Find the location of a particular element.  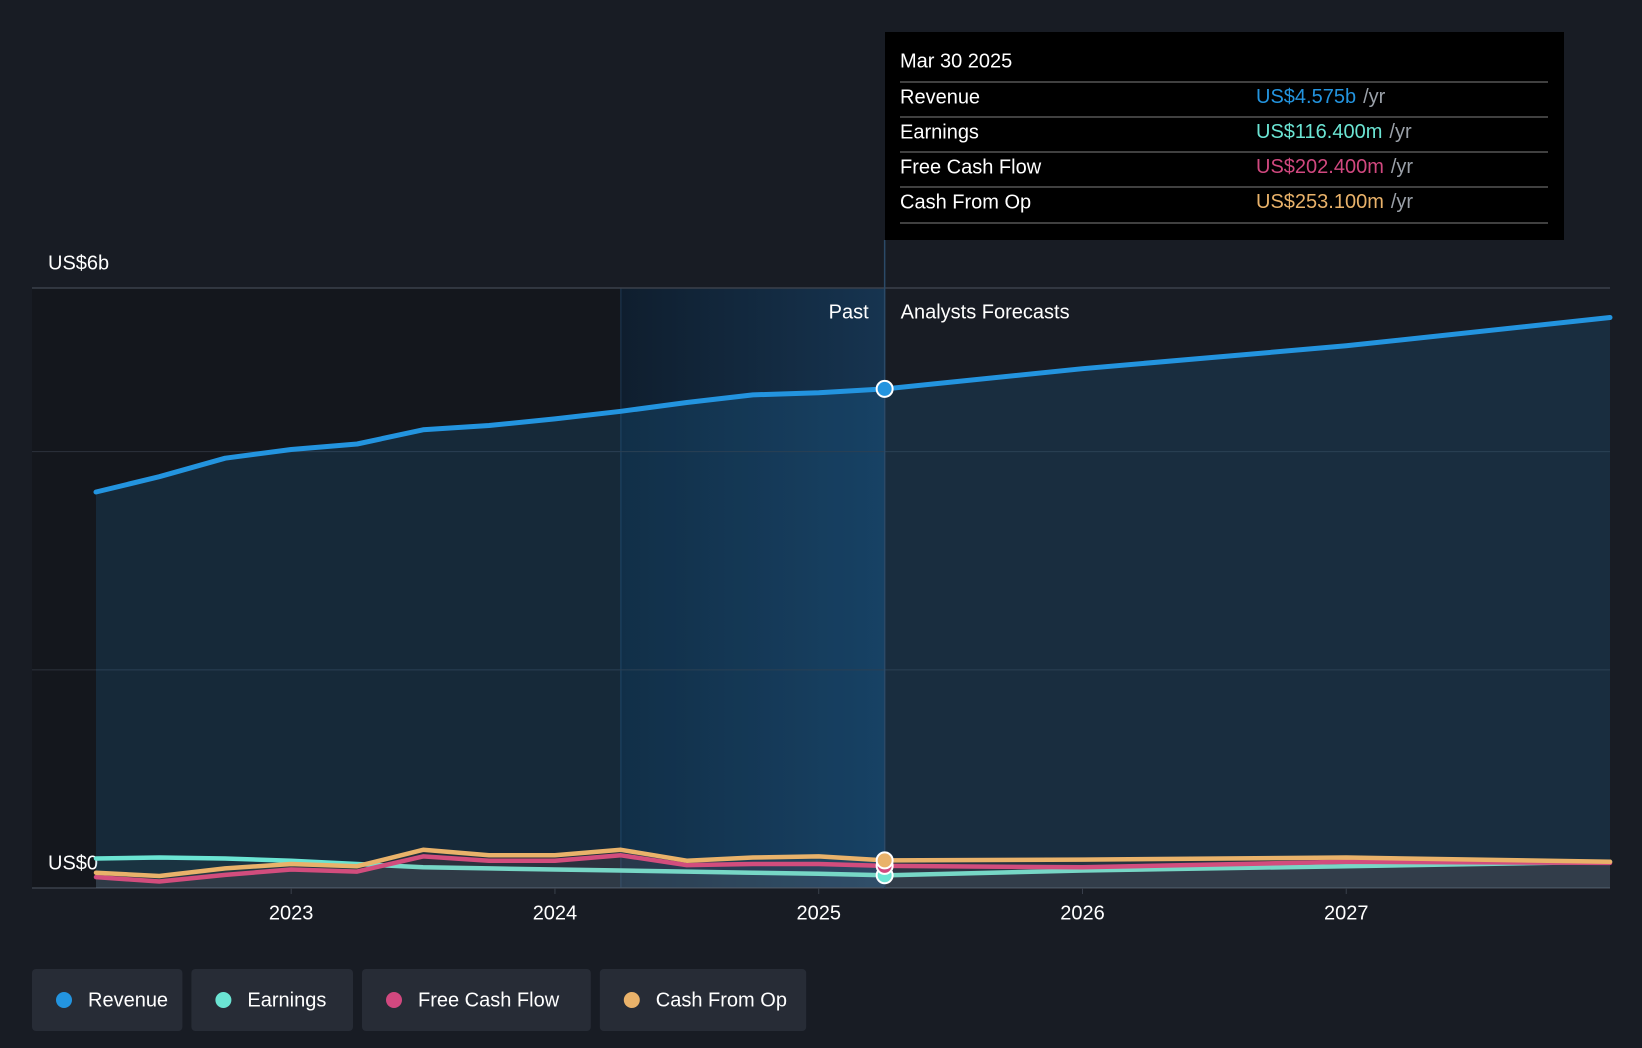

tooltip-value: US$116.400m/yr is located at coordinates (1334, 132).